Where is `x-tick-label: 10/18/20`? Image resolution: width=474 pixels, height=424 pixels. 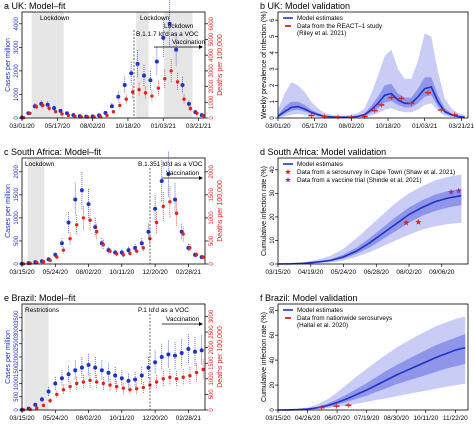 x-tick-label: 10/18/20 is located at coordinates (128, 126).